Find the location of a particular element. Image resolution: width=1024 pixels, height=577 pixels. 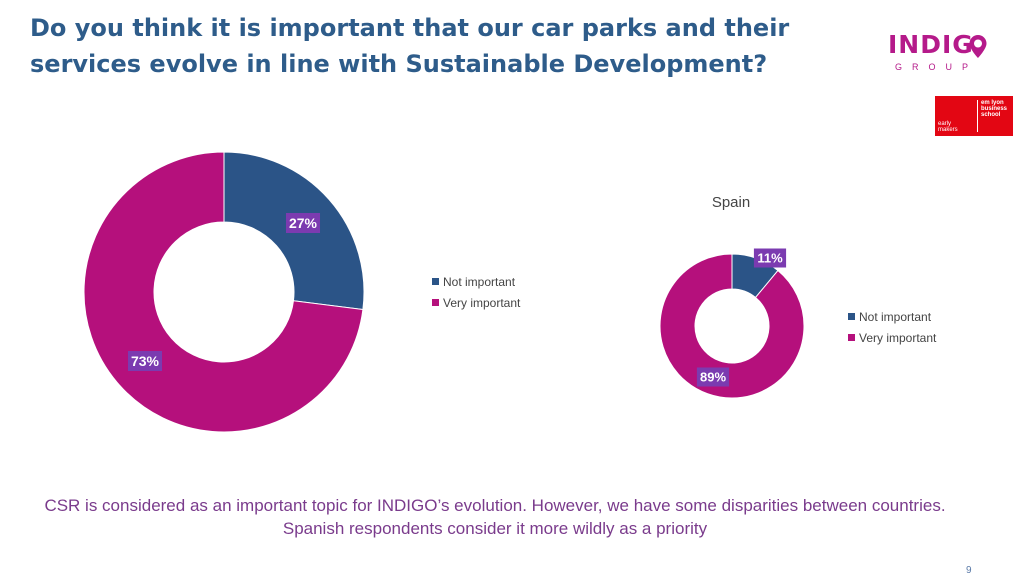

data-label-not-important: 11% is located at coordinates (770, 258).